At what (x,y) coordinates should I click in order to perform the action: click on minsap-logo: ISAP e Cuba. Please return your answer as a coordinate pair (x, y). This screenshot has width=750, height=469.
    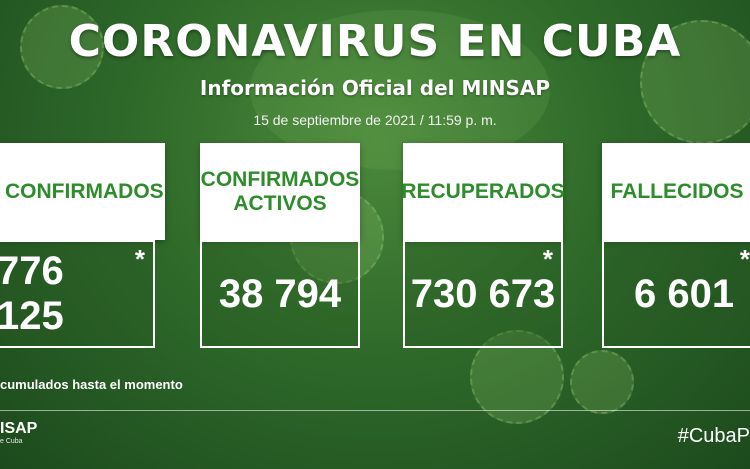
    Looking at the image, I should click on (18, 432).